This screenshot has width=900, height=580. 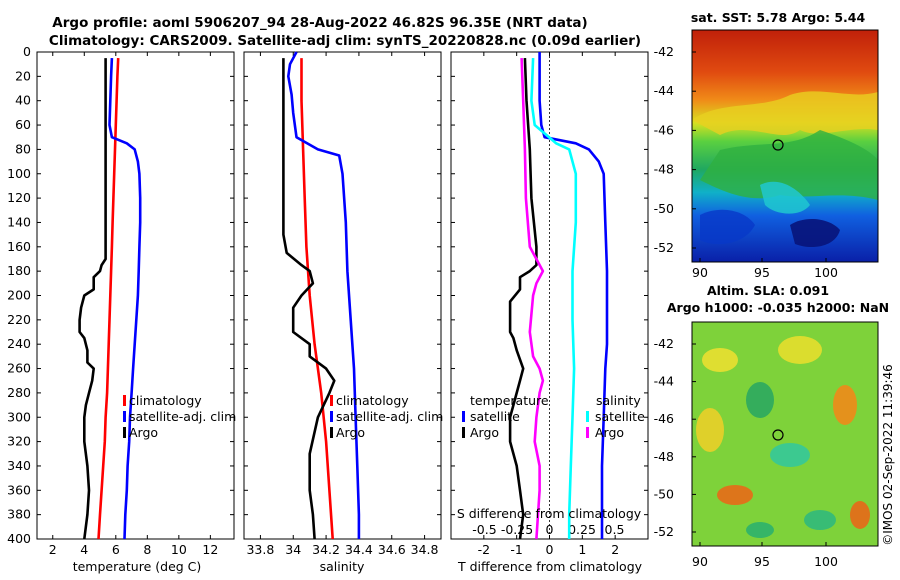 I want to click on salinity-xlabel: salinity, so click(x=342, y=566).